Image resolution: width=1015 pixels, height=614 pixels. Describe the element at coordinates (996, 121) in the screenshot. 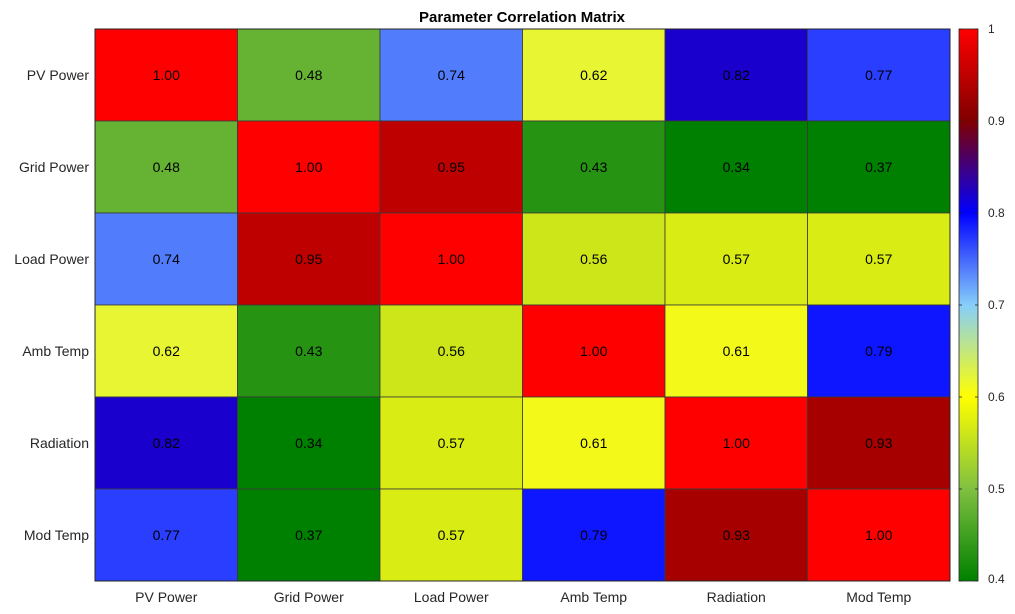

I see `colorbar-tick-label: 0.9` at that location.